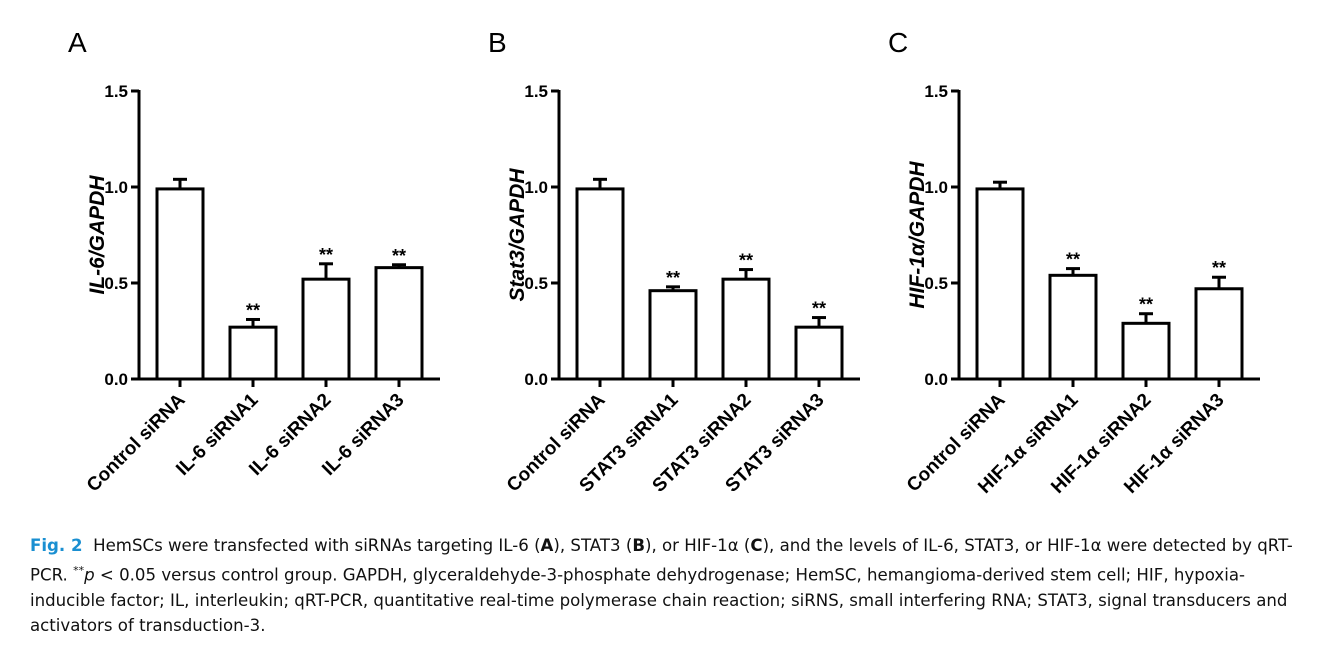 The image size is (1343, 661). Describe the element at coordinates (77, 42) in the screenshot. I see `panel-label: A` at that location.